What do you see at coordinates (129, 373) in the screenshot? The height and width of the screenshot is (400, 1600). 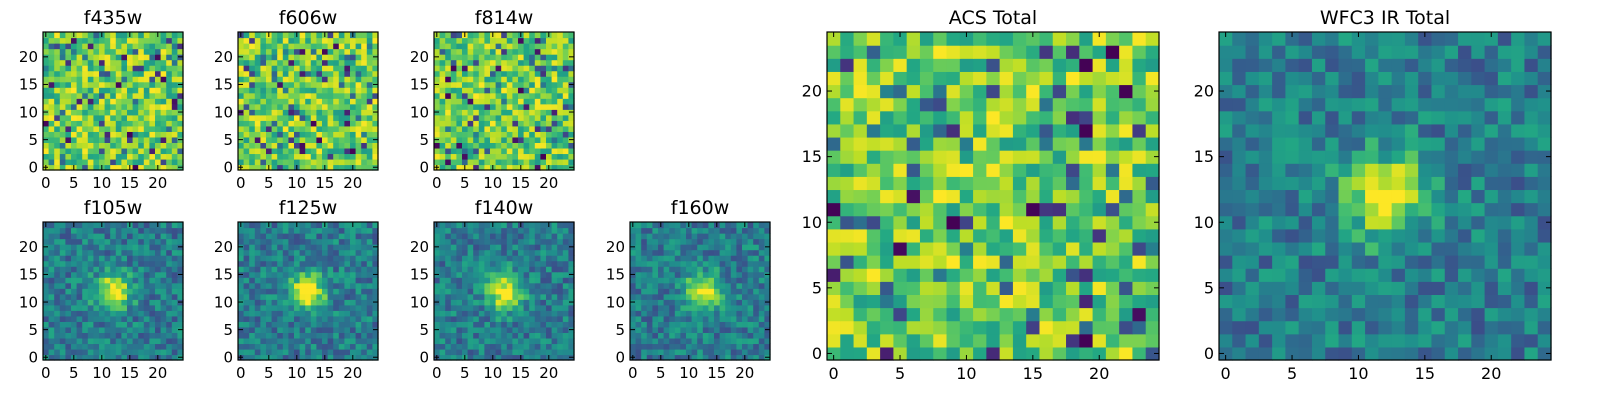 I see `x-tick-label: 15` at bounding box center [129, 373].